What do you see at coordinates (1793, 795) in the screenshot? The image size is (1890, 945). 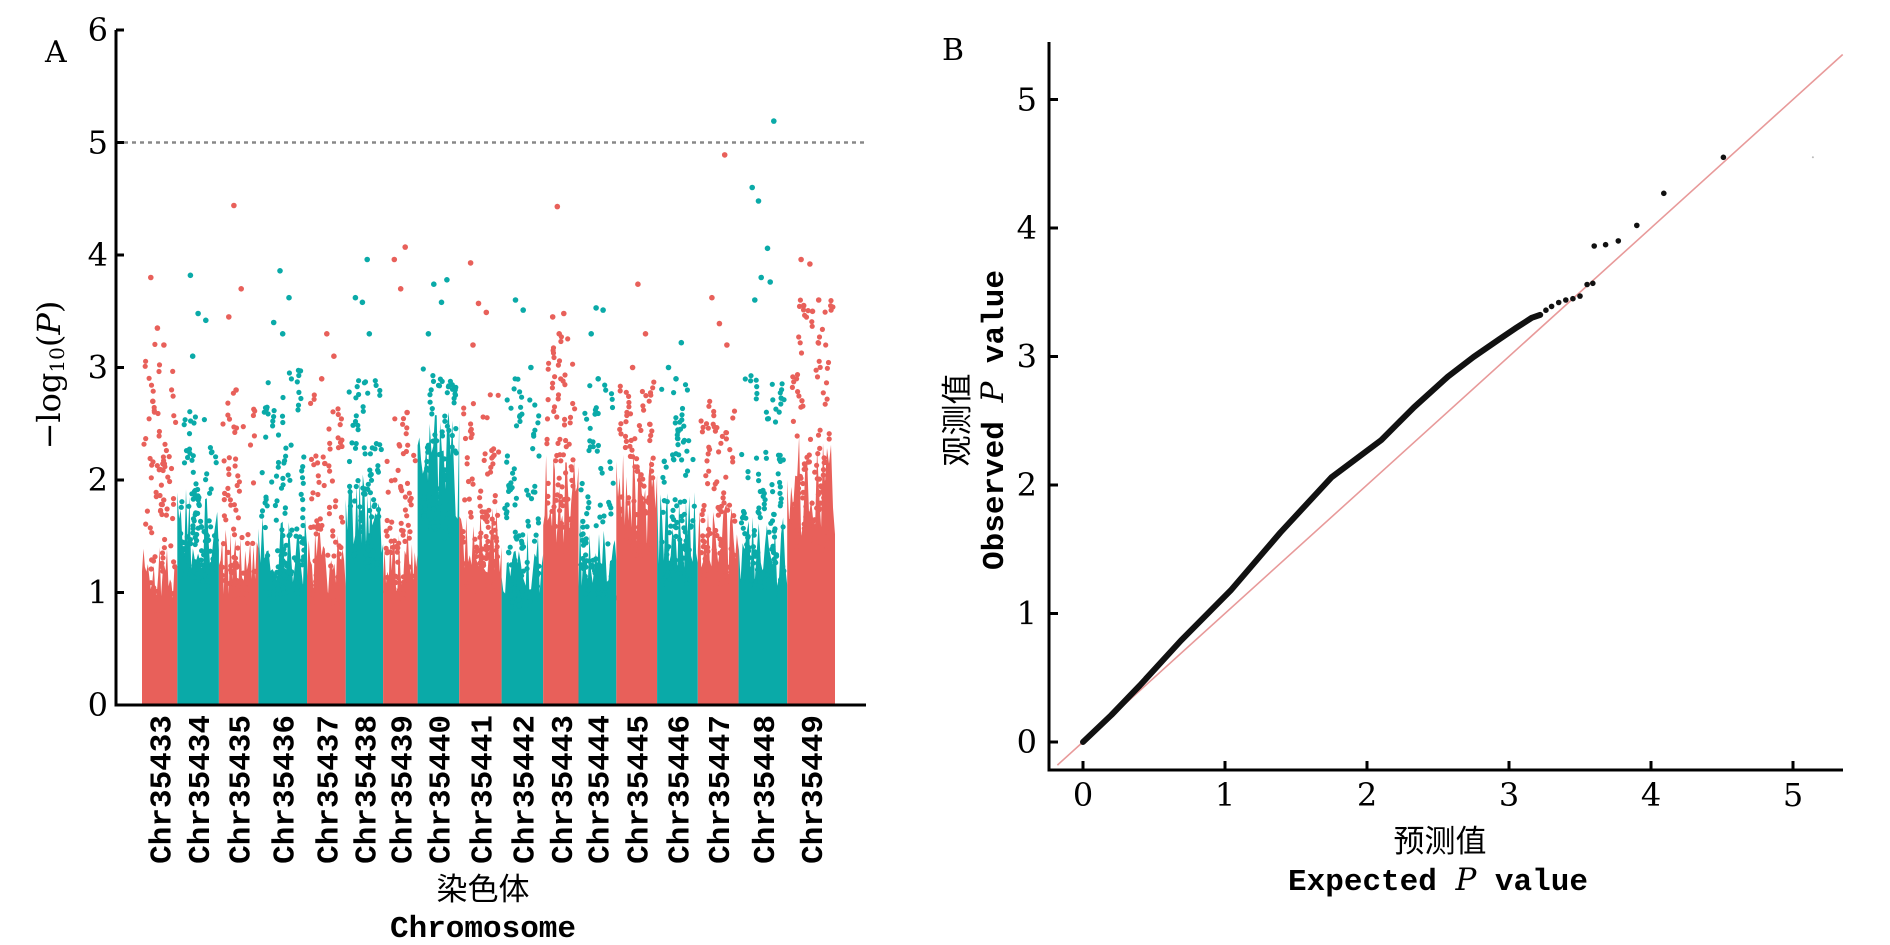 I see `x-tick-label: 5` at bounding box center [1793, 795].